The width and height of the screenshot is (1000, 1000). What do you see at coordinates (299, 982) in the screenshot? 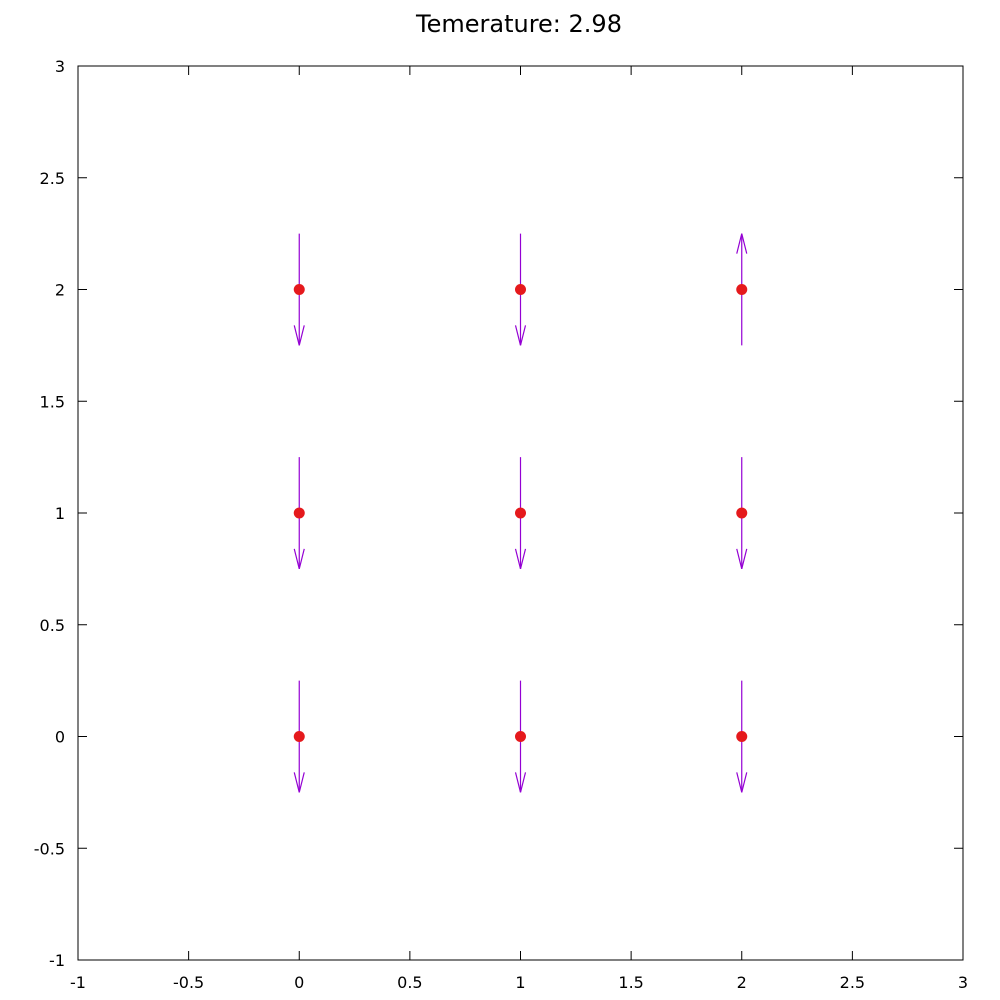
I see `x-tick-label: 0` at bounding box center [299, 982].